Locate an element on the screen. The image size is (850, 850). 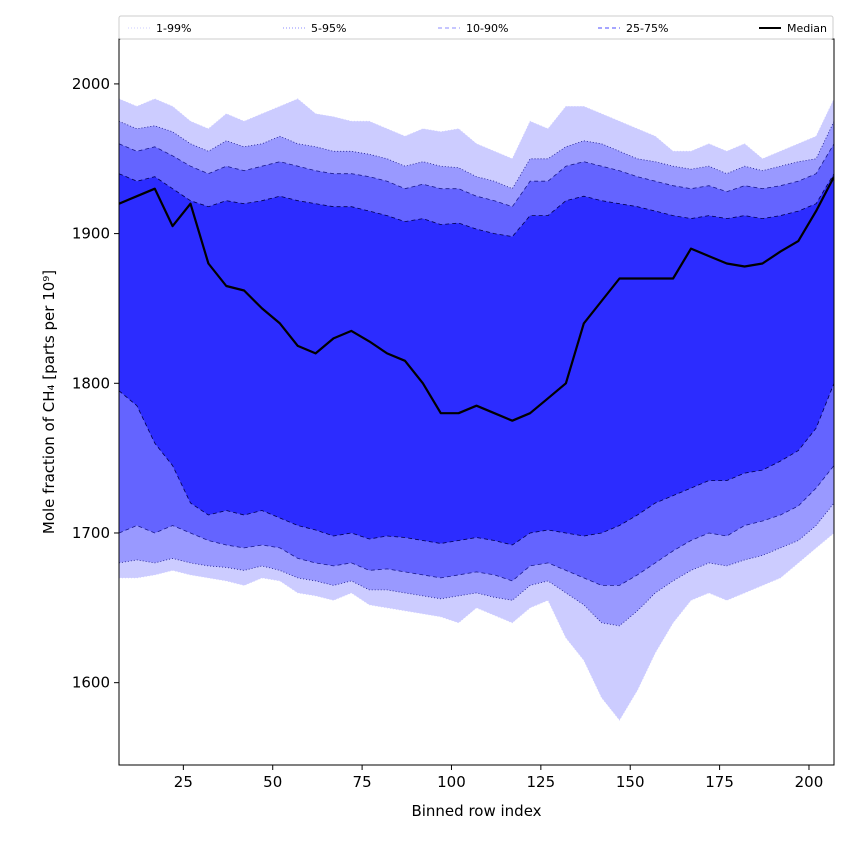
band-edge-5-95%-lower is located at coordinates (476, 564).